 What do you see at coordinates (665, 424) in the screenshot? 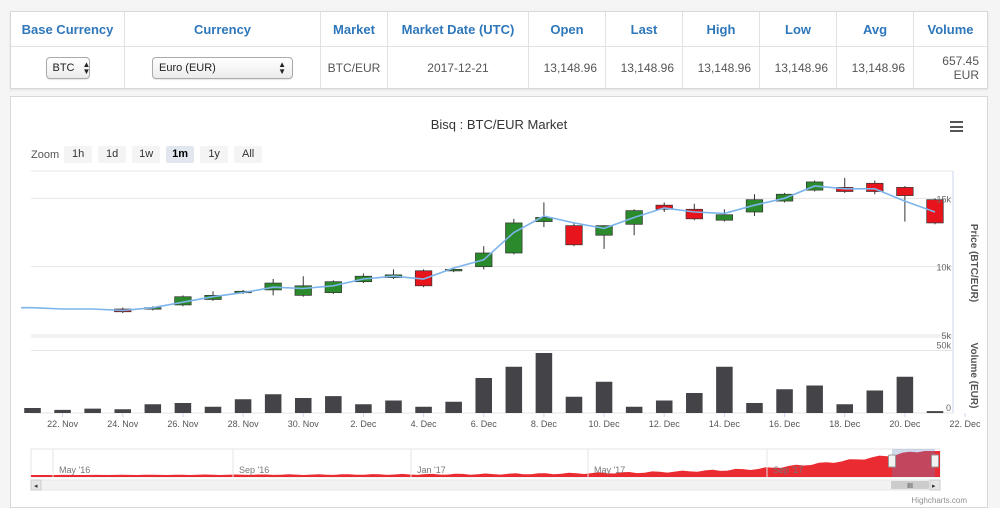
I see `x-tick-label-10: 12. Dec` at bounding box center [665, 424].